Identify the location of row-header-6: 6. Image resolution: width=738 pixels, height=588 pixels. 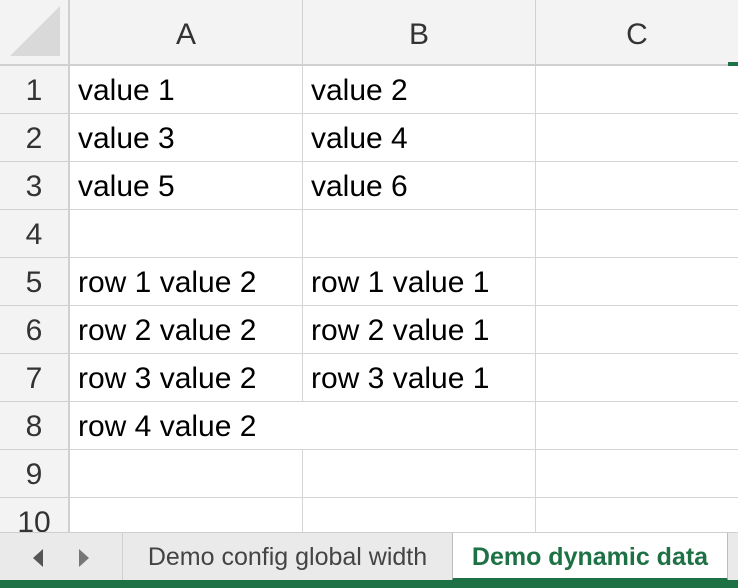
(35, 330).